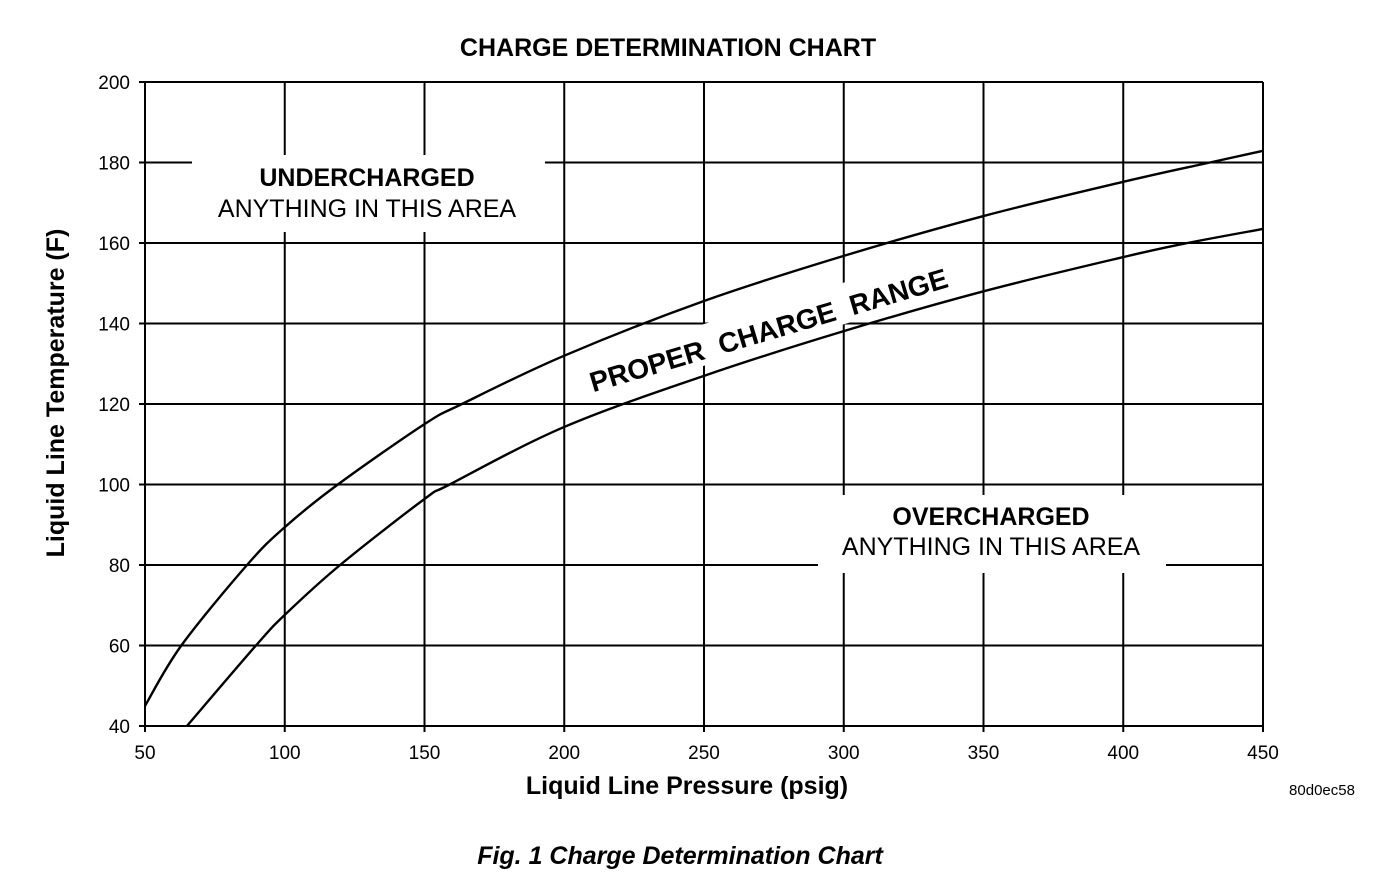 The height and width of the screenshot is (888, 1392). What do you see at coordinates (1123, 753) in the screenshot?
I see `x-tick-label: 400` at bounding box center [1123, 753].